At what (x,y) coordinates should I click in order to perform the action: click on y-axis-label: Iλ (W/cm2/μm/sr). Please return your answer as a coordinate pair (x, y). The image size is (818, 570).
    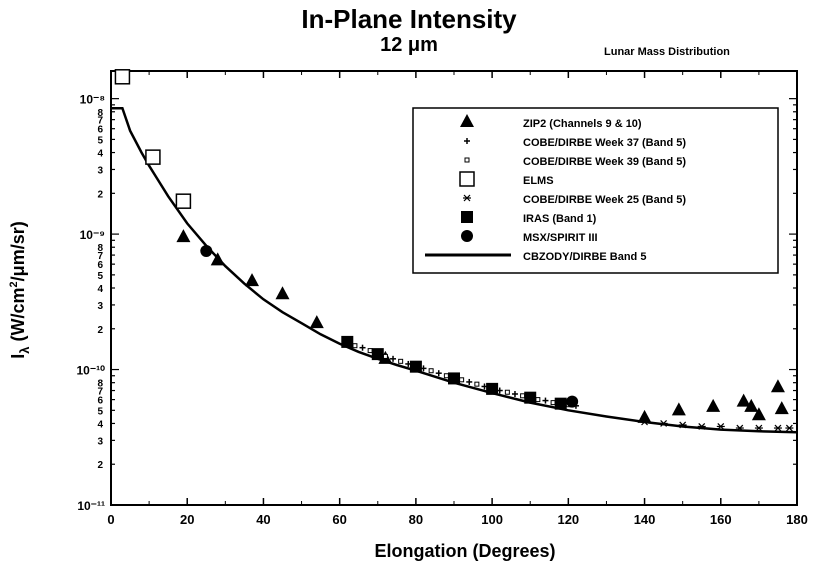
    Looking at the image, I should click on (20, 289).